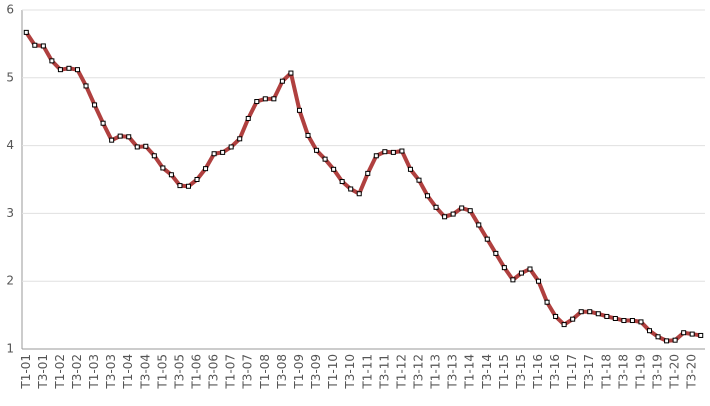 This screenshot has height=406, width=710. I want to click on x-tick-label: T3-15, so click(521, 372).